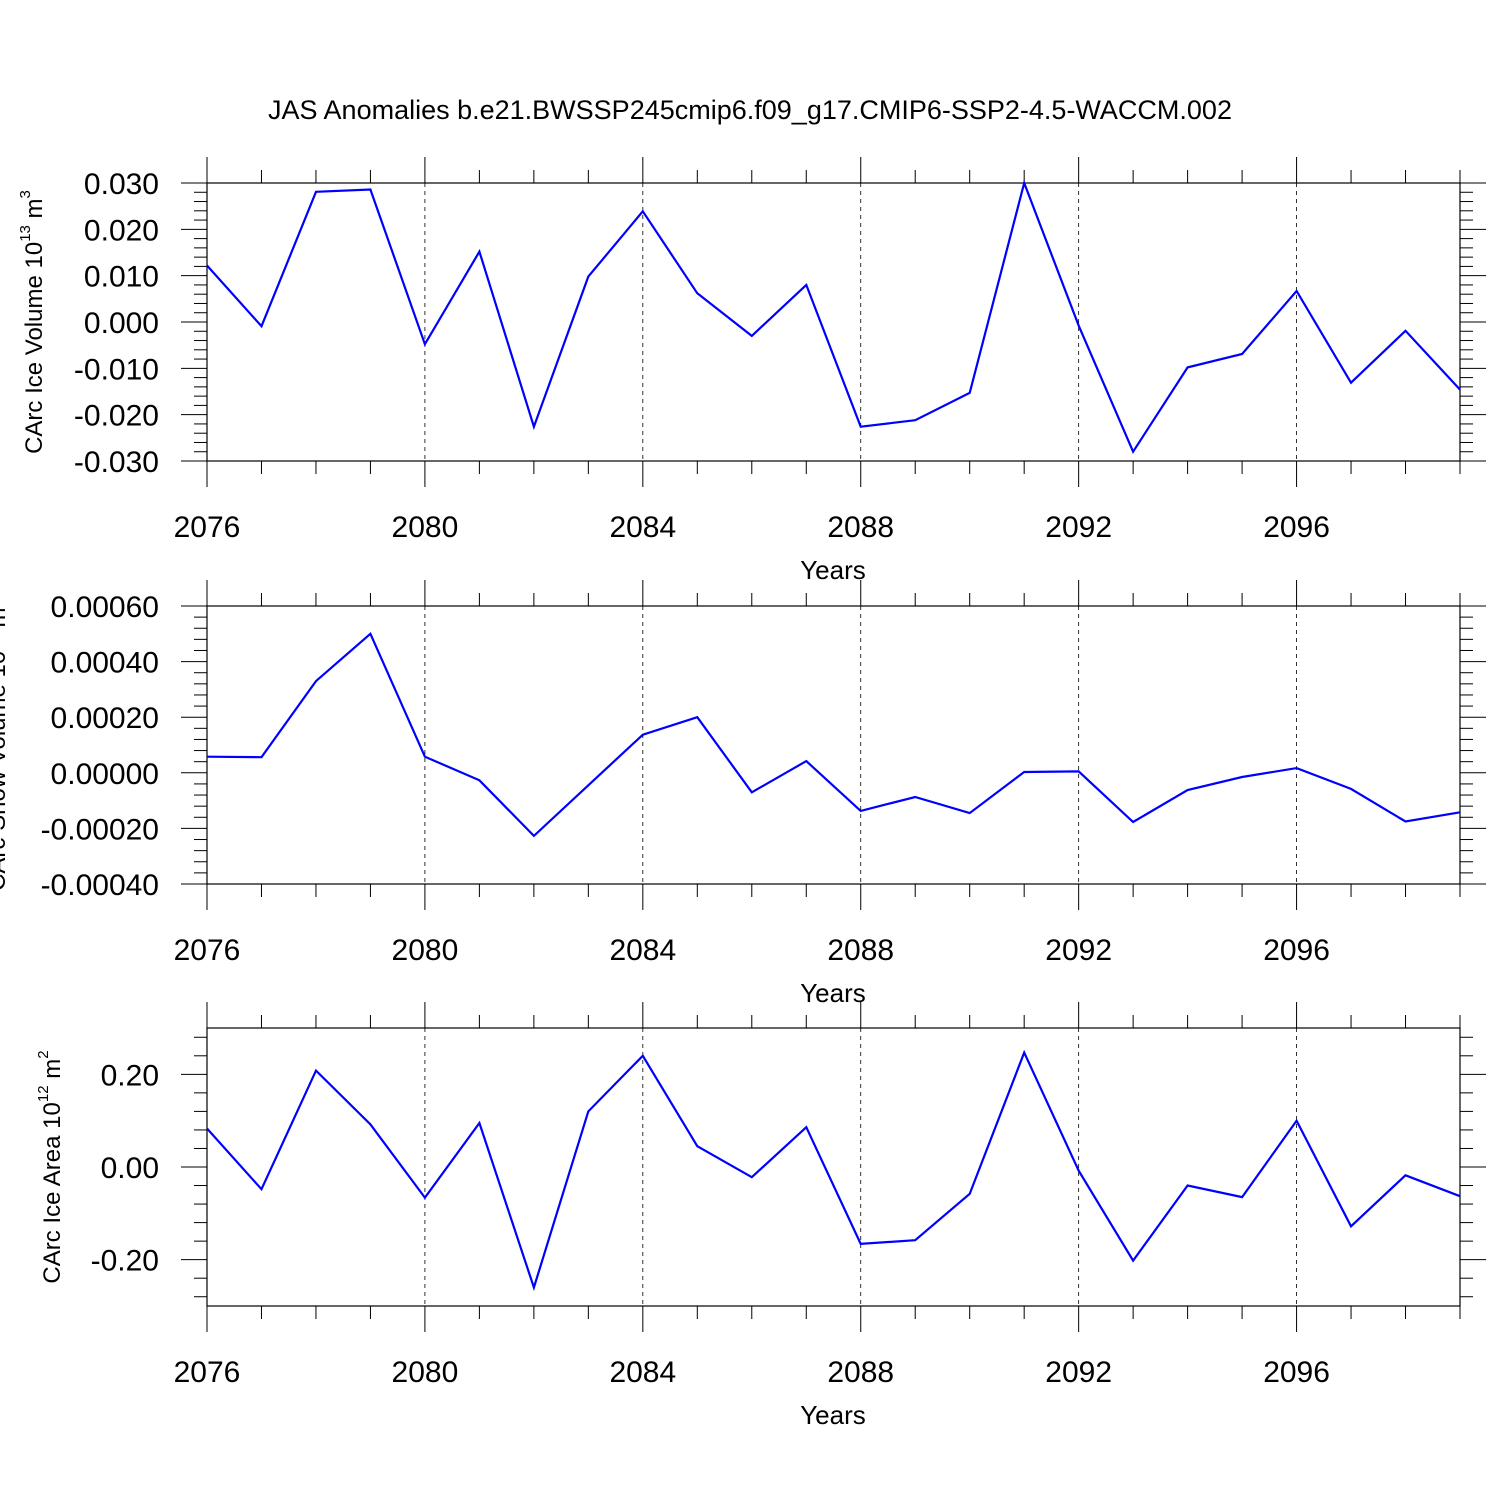  I want to click on y-axis-label: CArc Ice Area 1012 m2, so click(50, 1166).